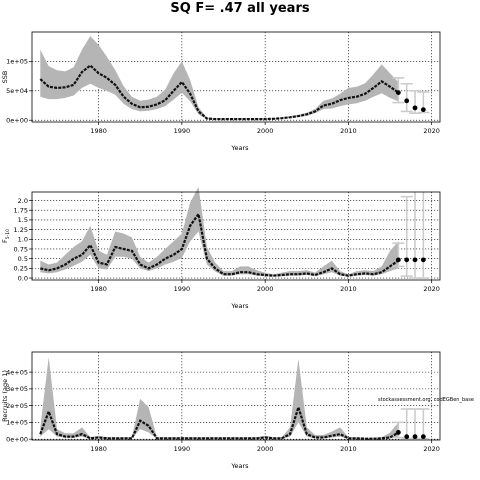  Describe the element at coordinates (239, 466) in the screenshot. I see `recruits-xlabel: Years` at that location.